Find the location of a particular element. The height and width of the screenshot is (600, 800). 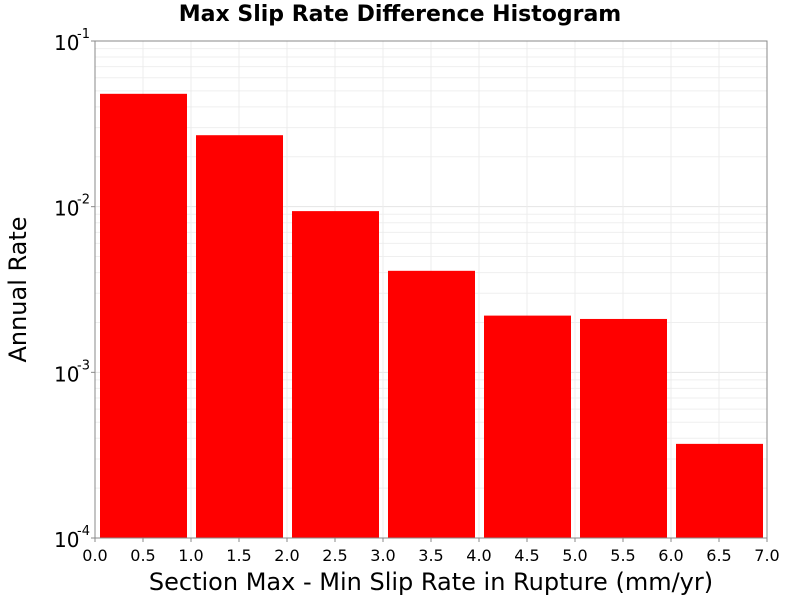

x-tick-label: 2.5 is located at coordinates (334, 555).